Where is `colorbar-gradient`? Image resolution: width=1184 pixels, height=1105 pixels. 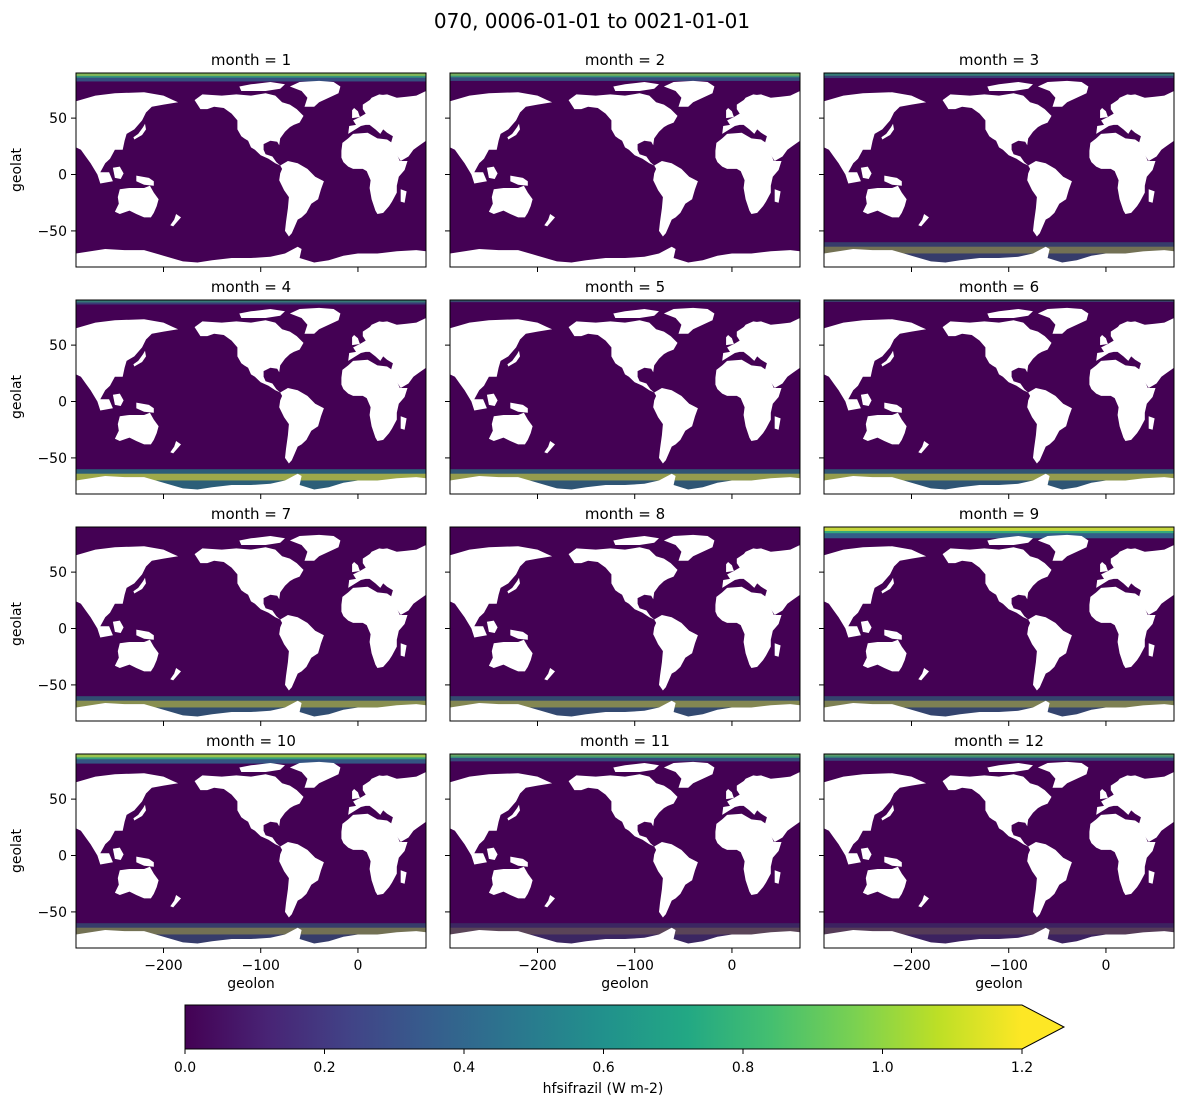 colorbar-gradient is located at coordinates (603, 1027).